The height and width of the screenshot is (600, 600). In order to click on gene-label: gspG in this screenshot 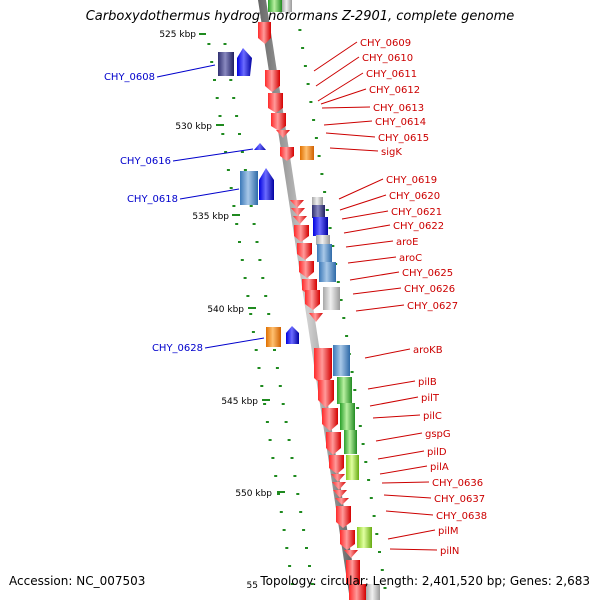, I will do `click(438, 434)`.